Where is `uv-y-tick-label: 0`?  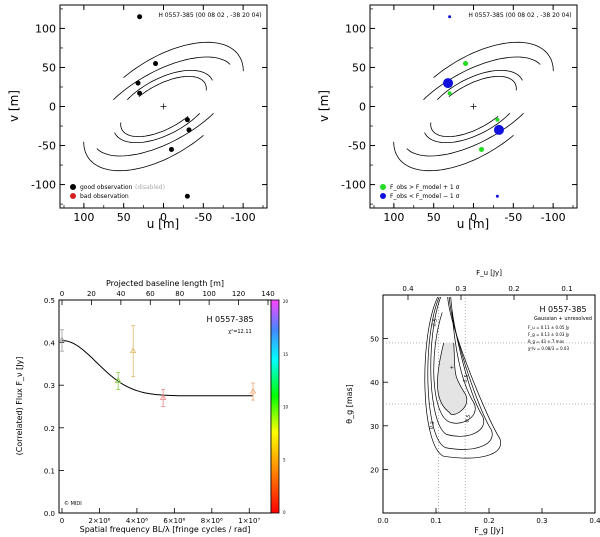 uv-y-tick-label: 0 is located at coordinates (52, 107).